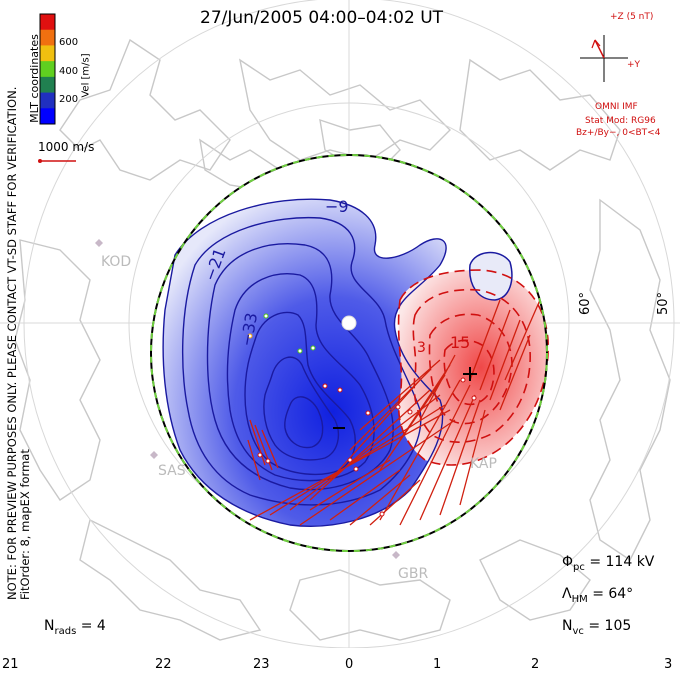  I want to click on contour-label-3: 3, so click(421, 348).